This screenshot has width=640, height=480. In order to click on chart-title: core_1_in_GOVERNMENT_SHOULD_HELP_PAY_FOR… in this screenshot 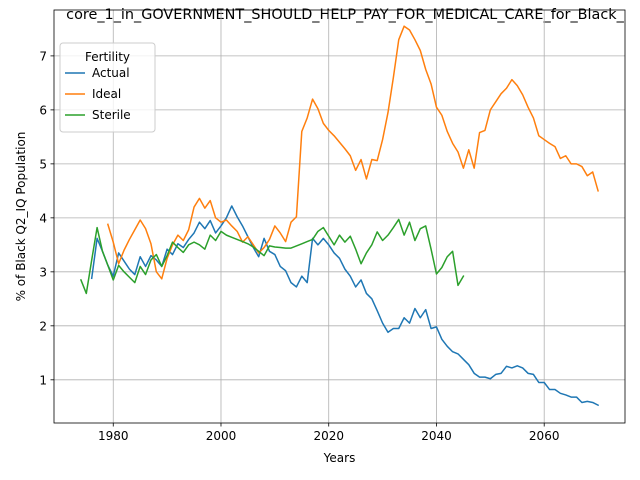, I will do `click(345, 15)`.